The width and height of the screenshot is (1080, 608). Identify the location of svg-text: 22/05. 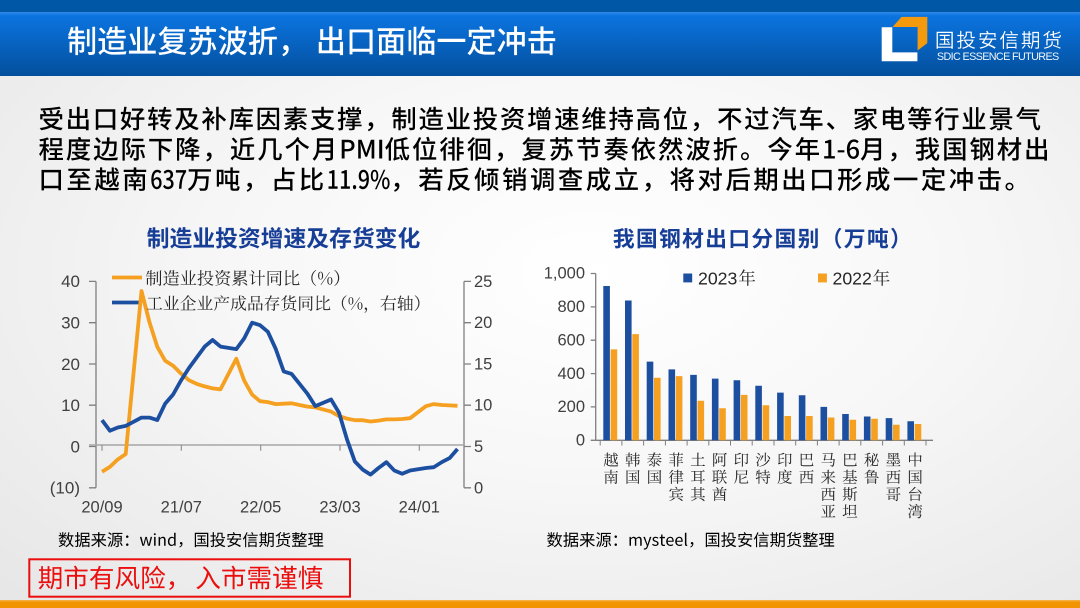
(260, 508).